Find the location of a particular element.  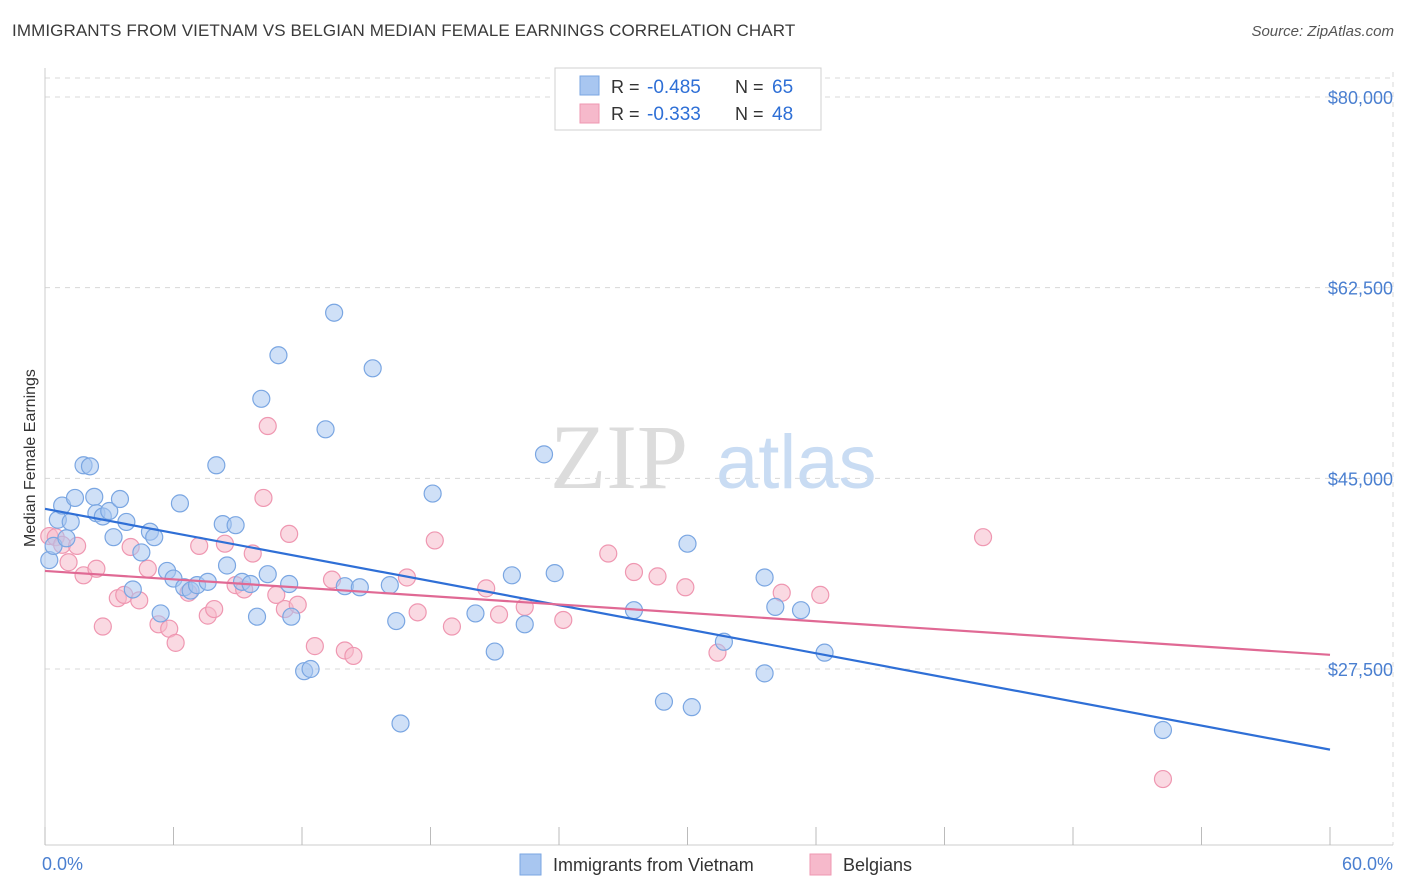

x-tick-label-max: 60.0% is located at coordinates (1367, 864).